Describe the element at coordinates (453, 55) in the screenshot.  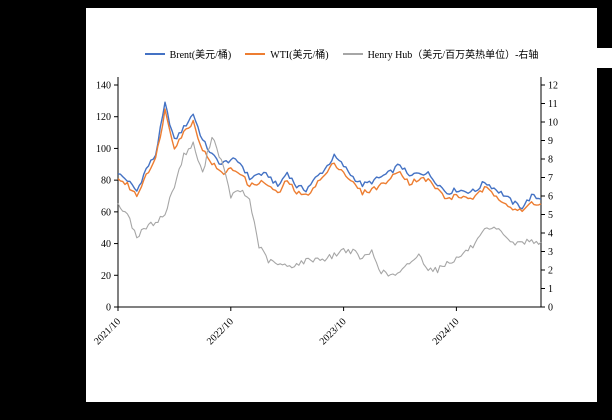
I see `legend-label-henry-hub: Henry Hub（美元/百万英热单位）-右轴` at that location.